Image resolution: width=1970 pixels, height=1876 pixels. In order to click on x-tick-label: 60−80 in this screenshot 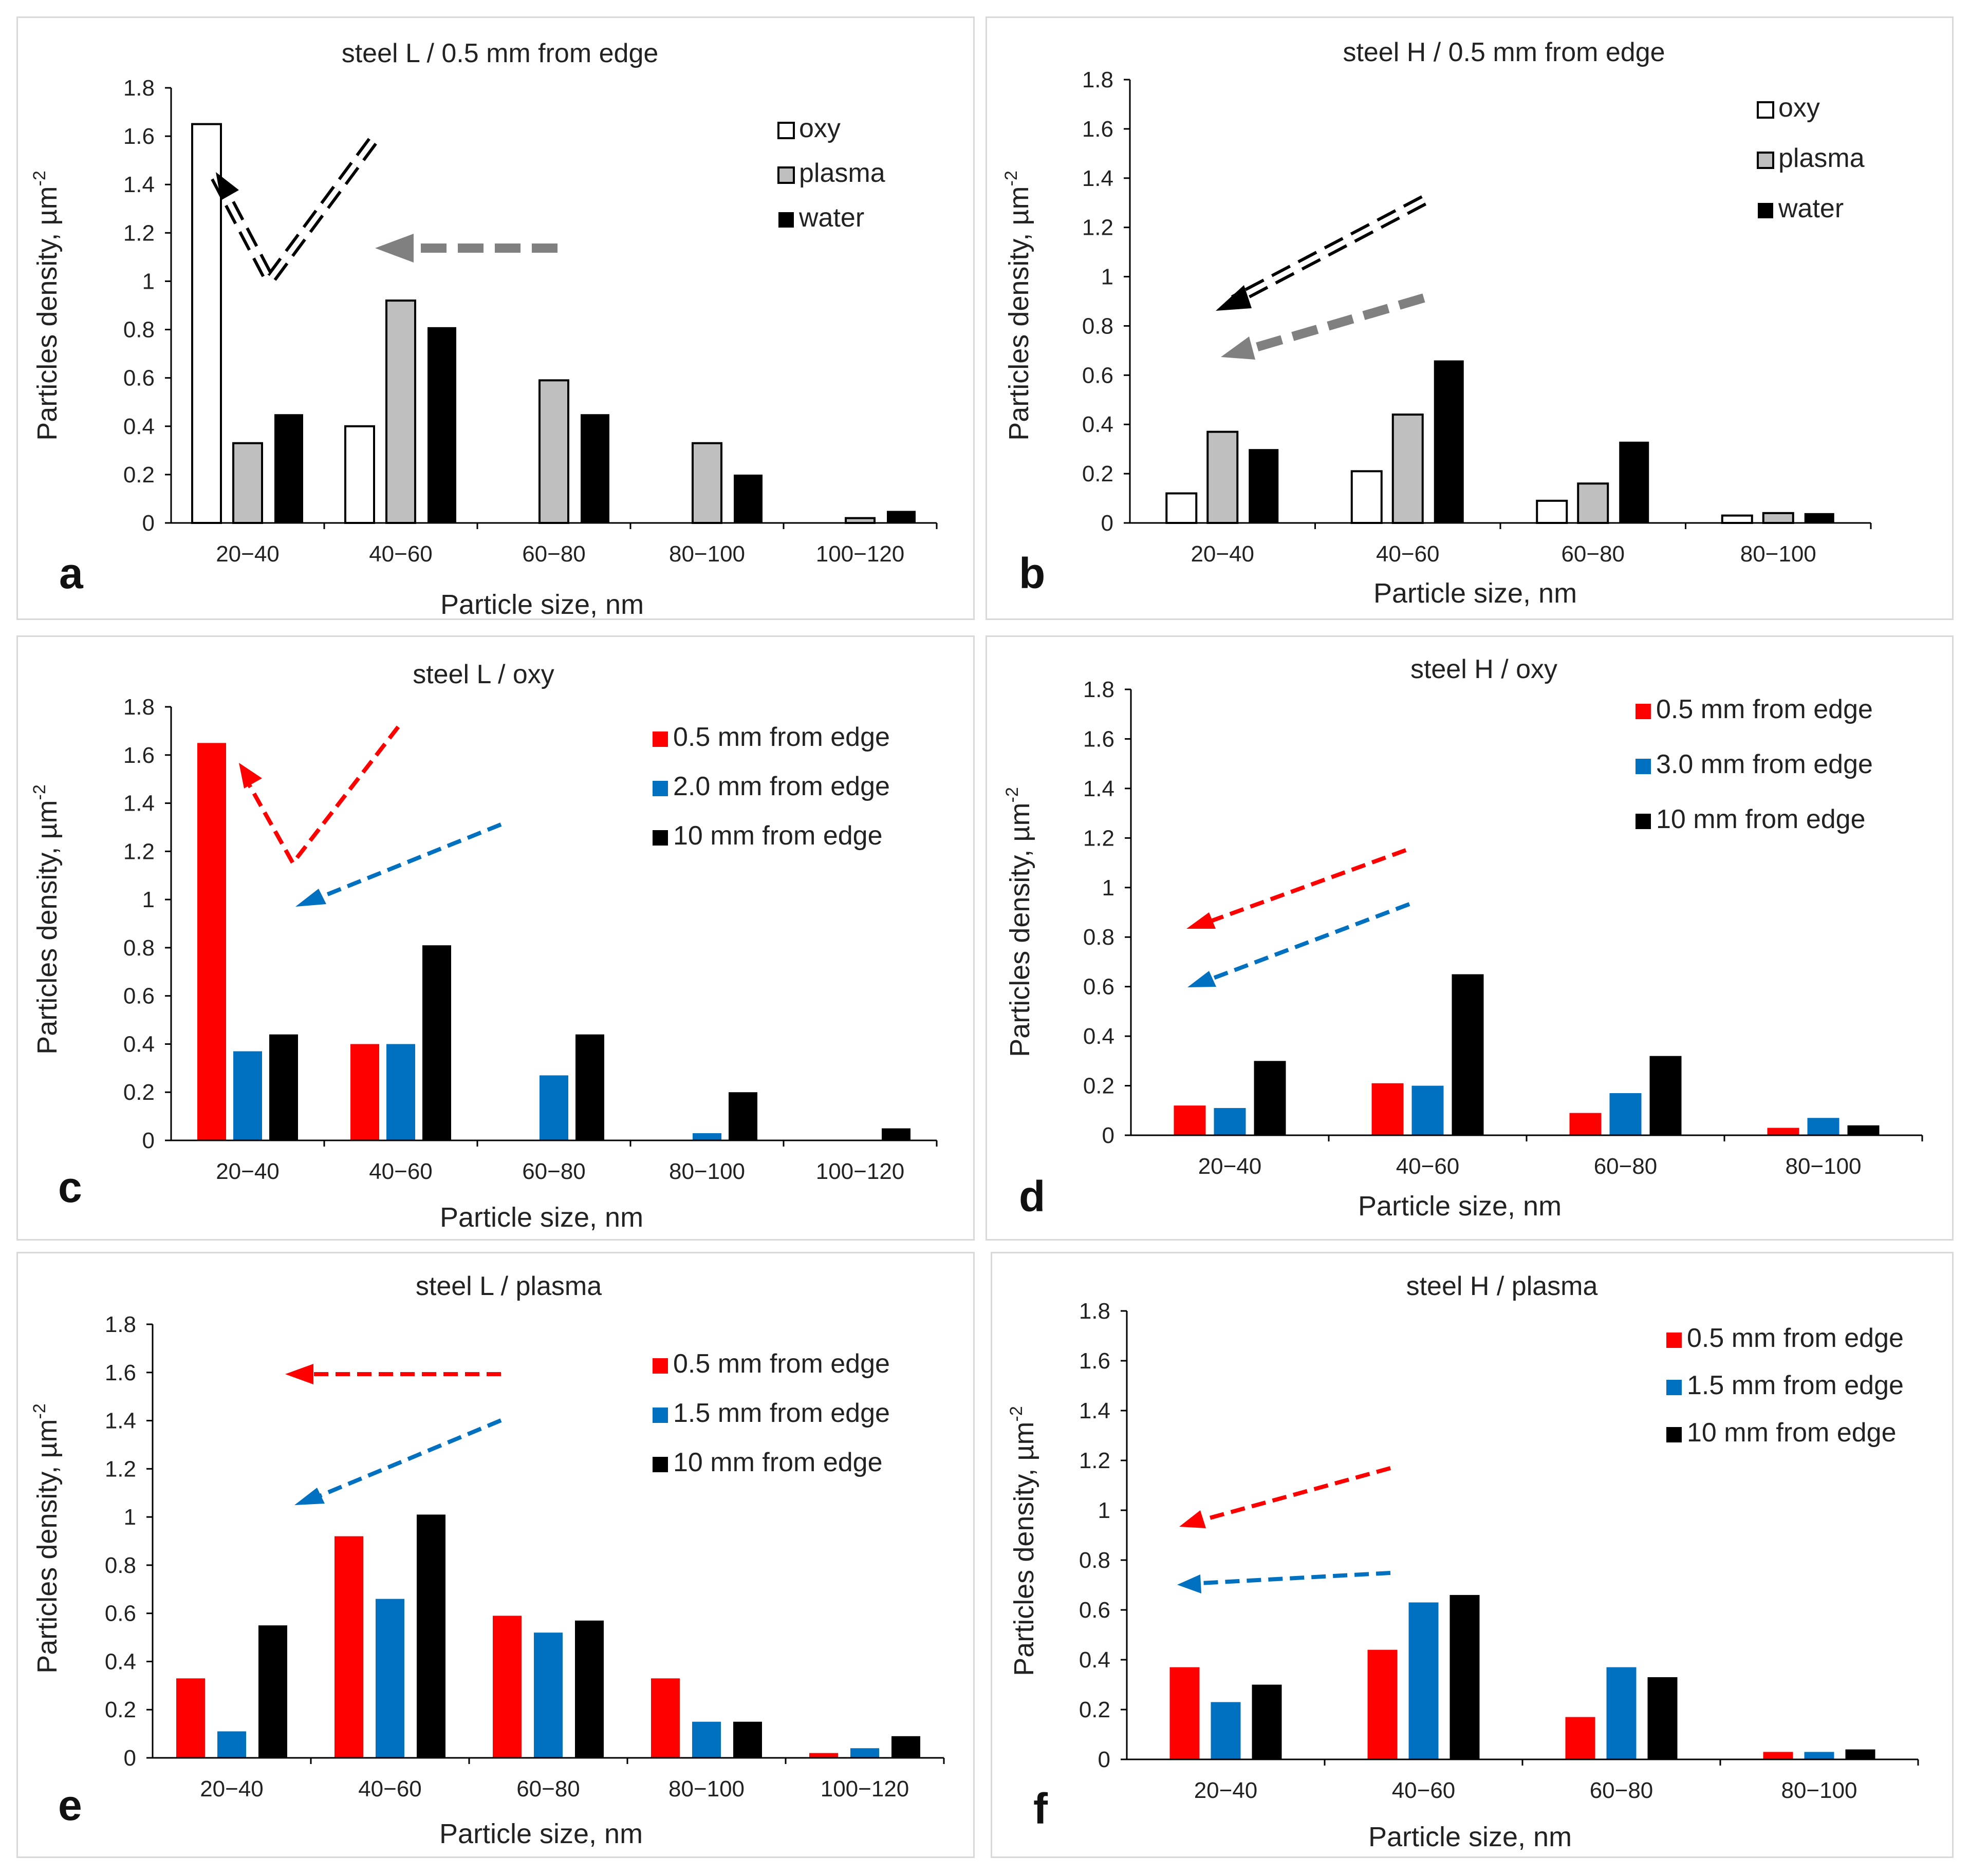, I will do `click(548, 1789)`.